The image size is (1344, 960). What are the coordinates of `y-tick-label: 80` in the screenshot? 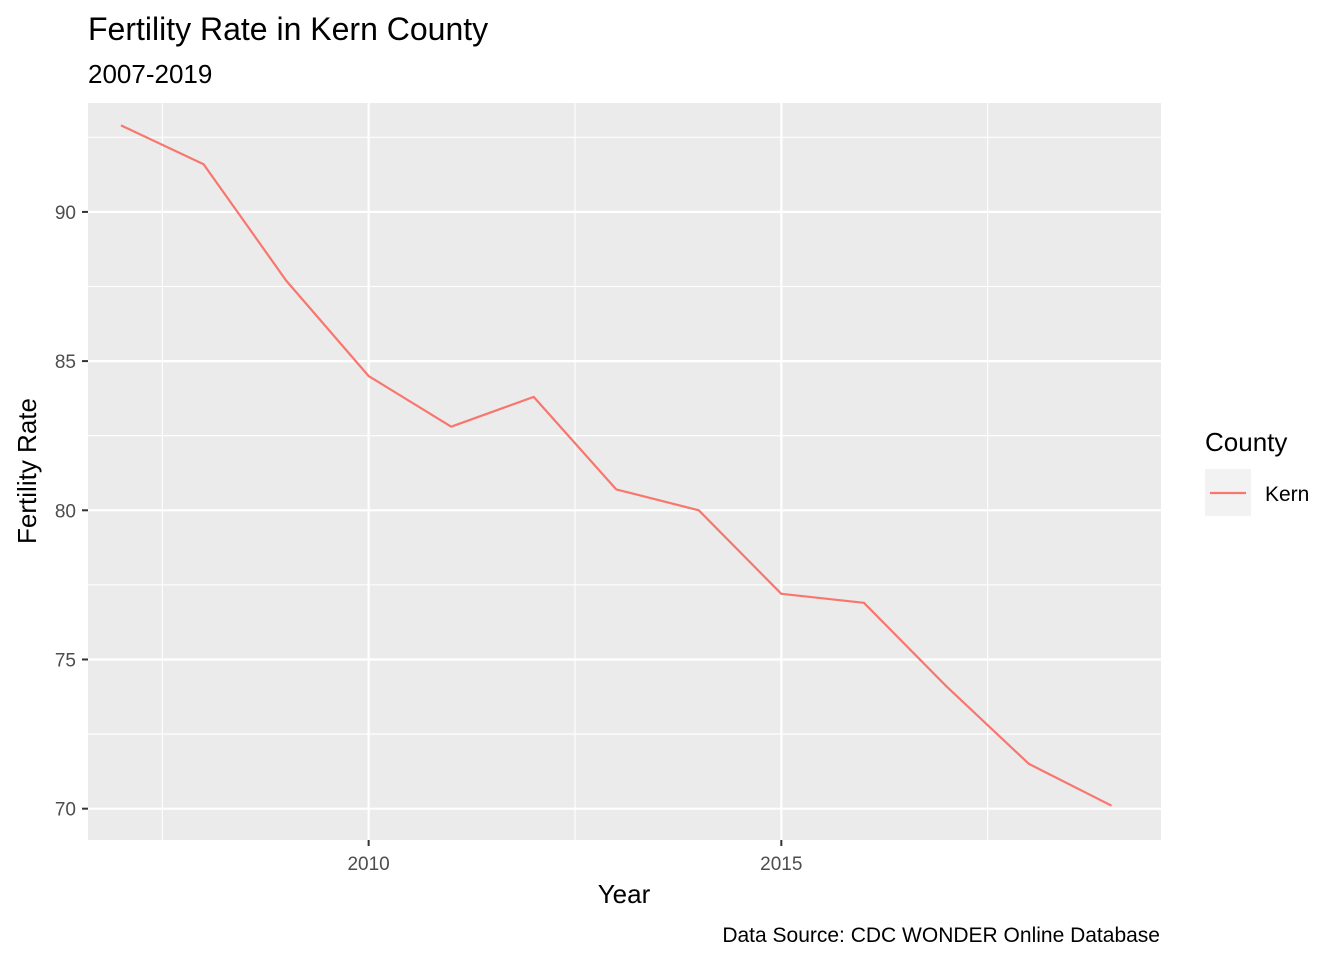 It's located at (65, 511).